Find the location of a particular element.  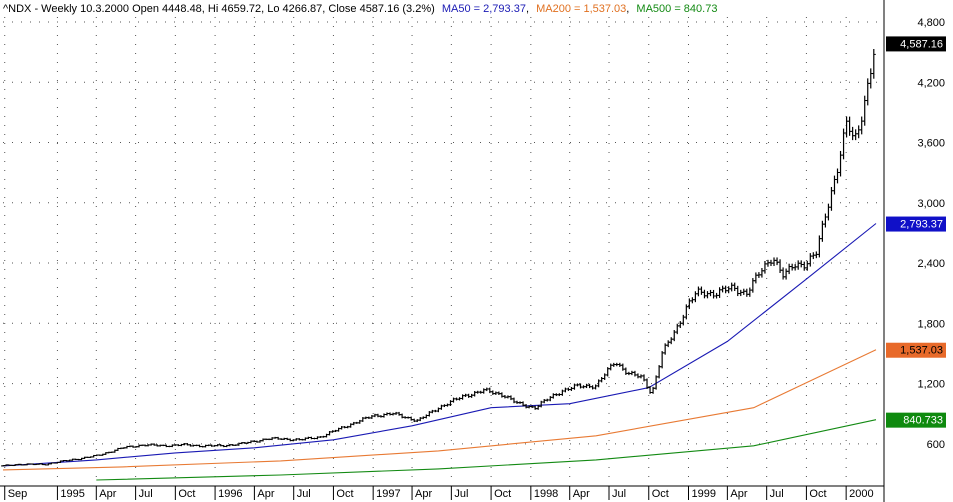

x-tick-label: 1998 is located at coordinates (546, 494).